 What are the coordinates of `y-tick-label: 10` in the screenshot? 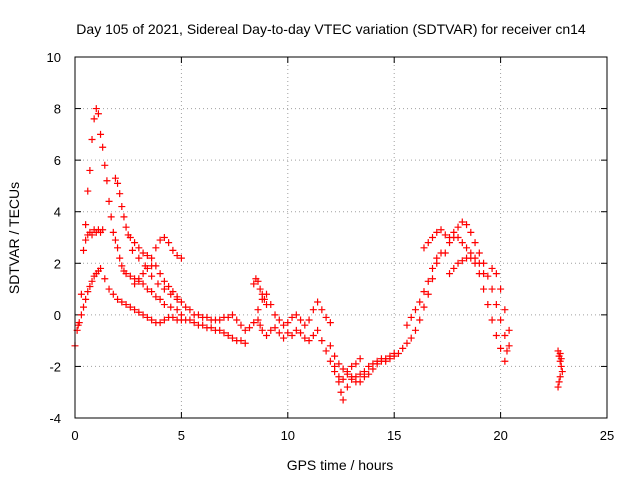 It's located at (54, 57).